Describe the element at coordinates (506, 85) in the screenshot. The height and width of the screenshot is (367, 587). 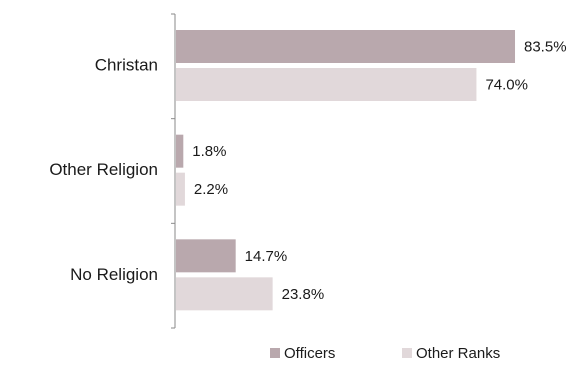
I see `data-label: 74.0%` at that location.